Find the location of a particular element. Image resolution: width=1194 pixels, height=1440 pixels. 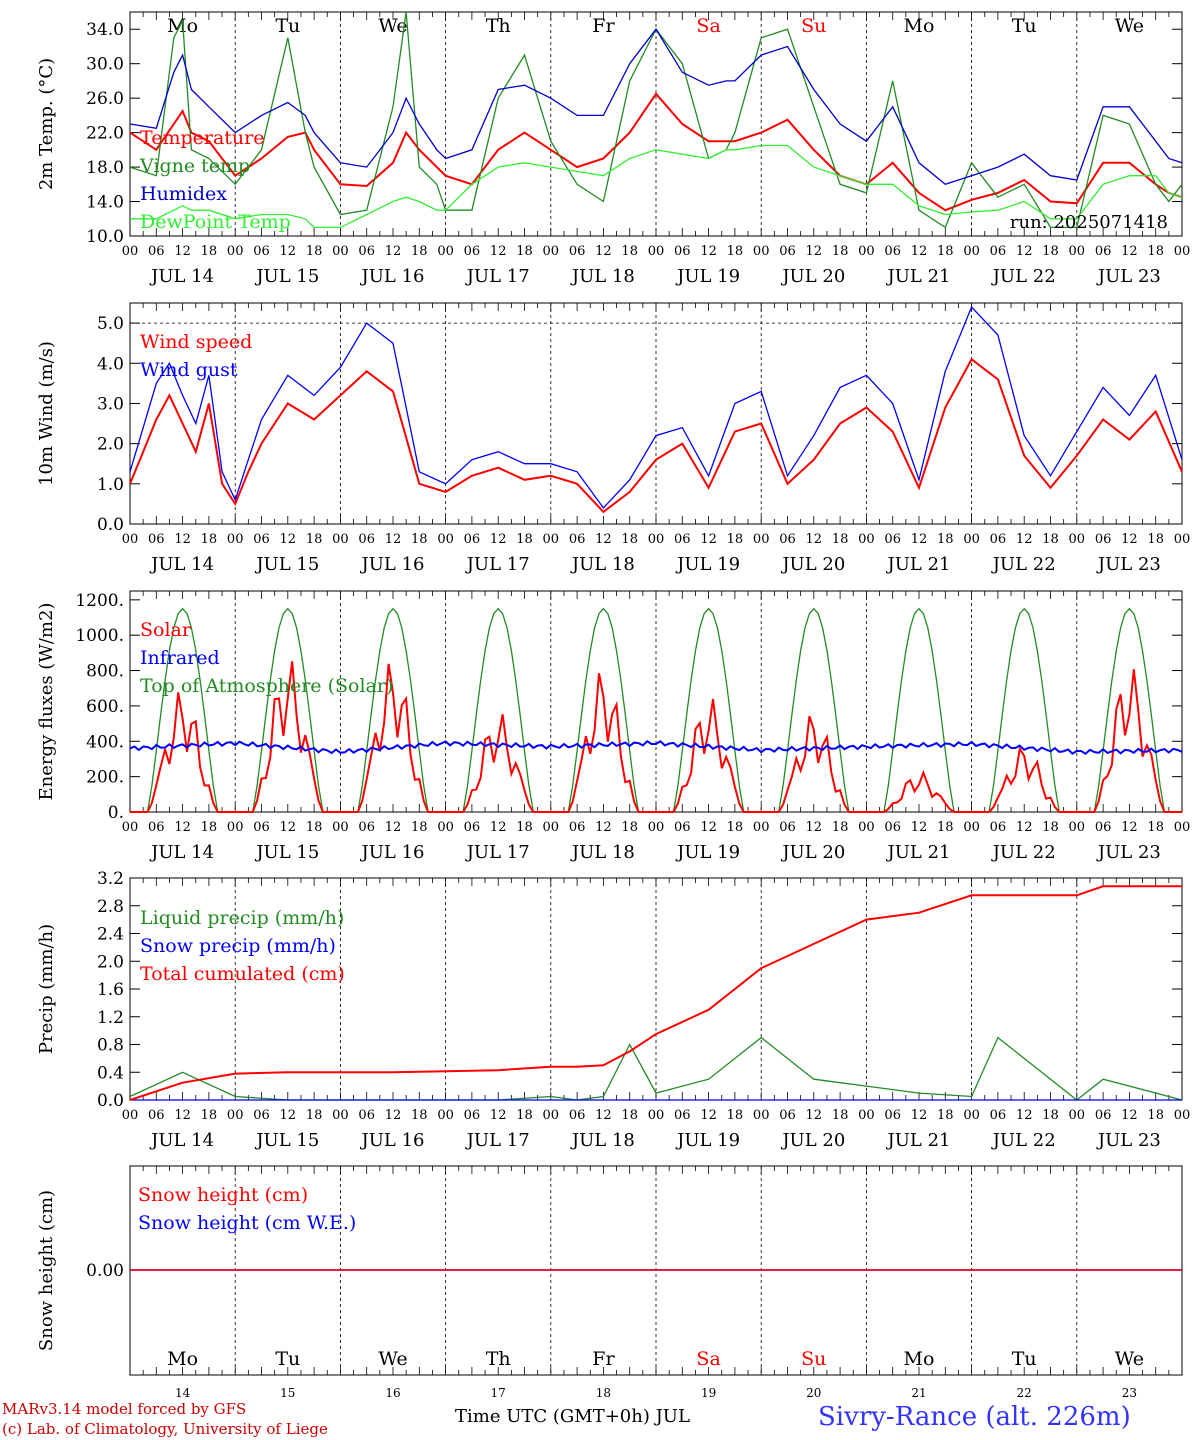

legend-entry: Liquid precip (mm/h) is located at coordinates (242, 918).